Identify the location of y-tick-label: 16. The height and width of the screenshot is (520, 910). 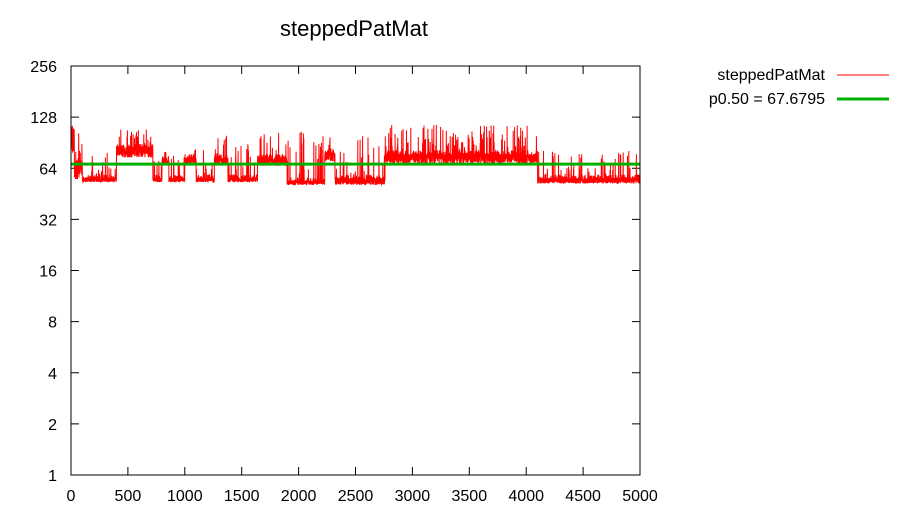
(48, 272).